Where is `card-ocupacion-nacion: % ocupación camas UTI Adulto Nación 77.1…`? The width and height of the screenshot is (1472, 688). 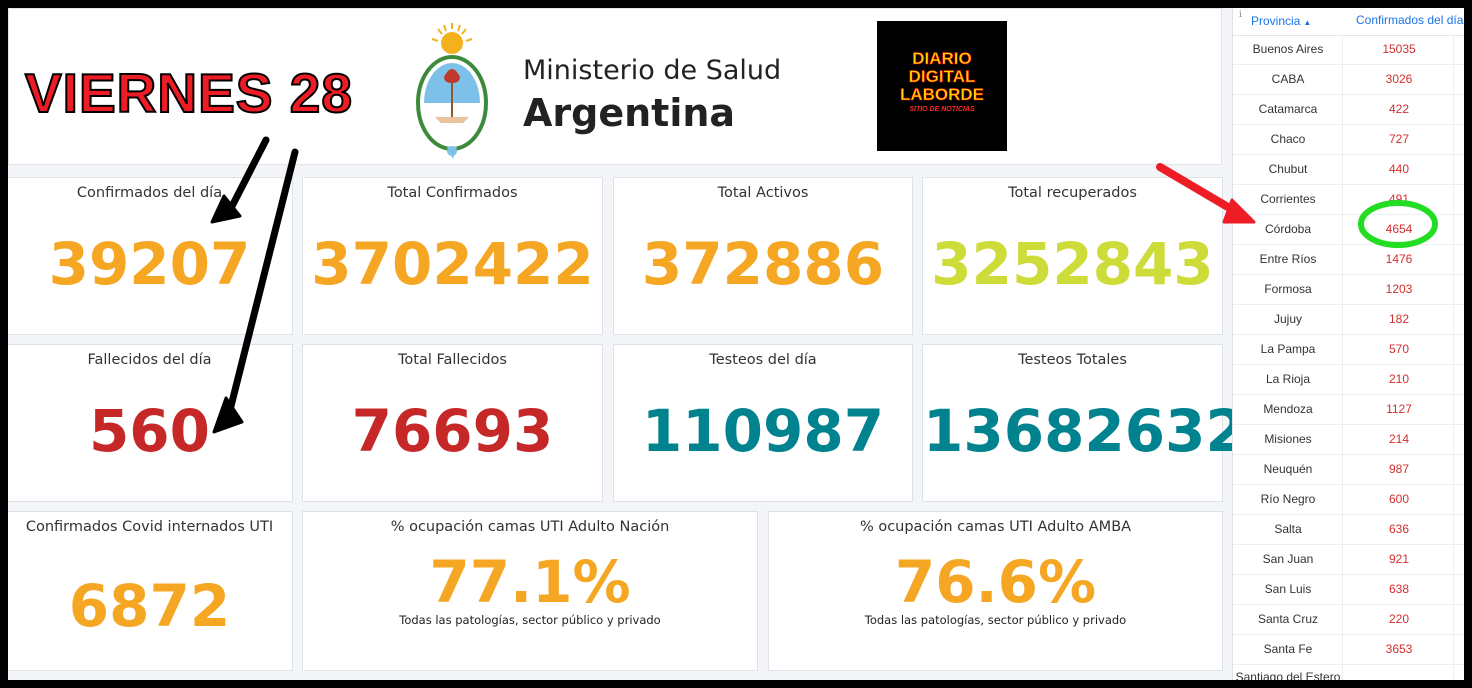
card-ocupacion-nacion: % ocupación camas UTI Adulto Nación 77.1… is located at coordinates (530, 591).